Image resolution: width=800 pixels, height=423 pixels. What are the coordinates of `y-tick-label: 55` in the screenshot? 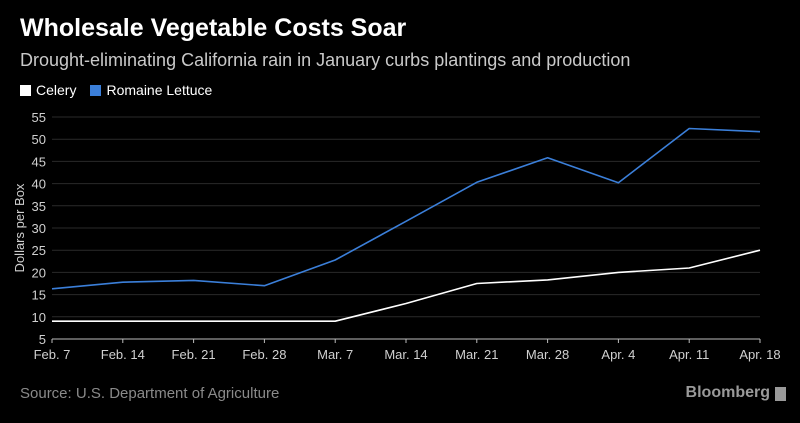 It's located at (39, 117).